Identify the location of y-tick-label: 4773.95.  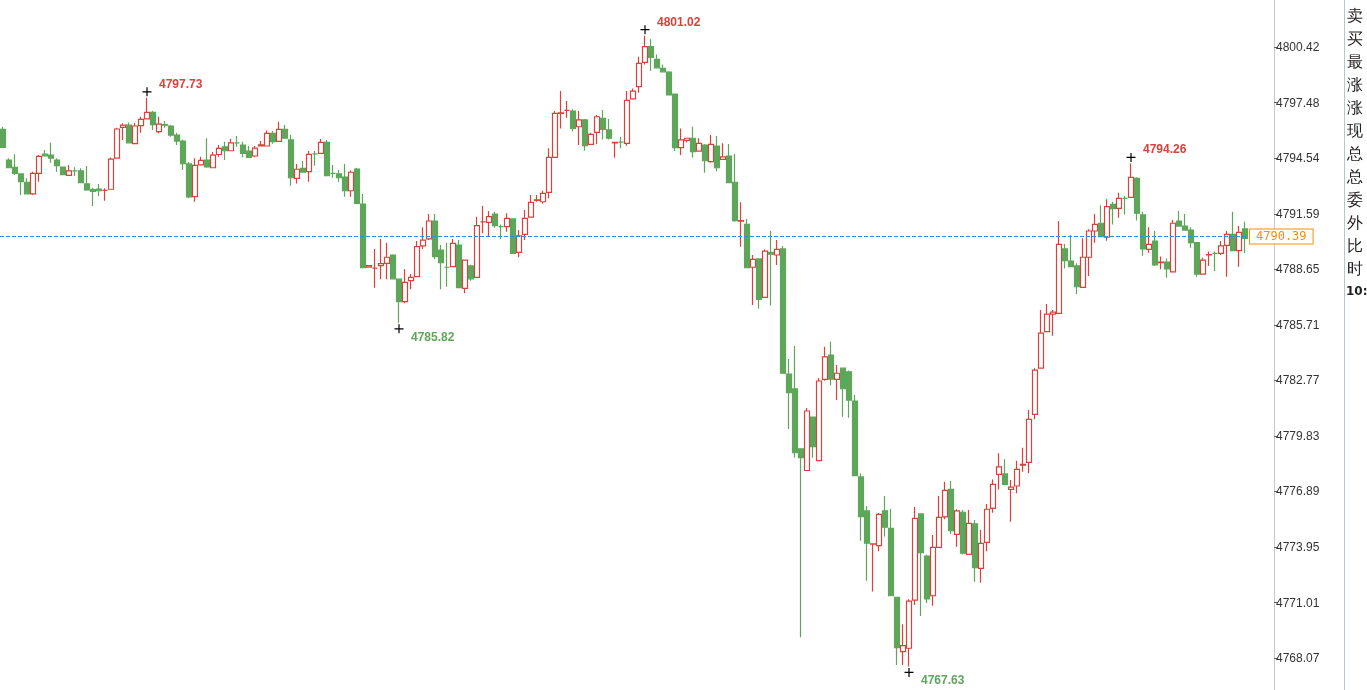
(1298, 547).